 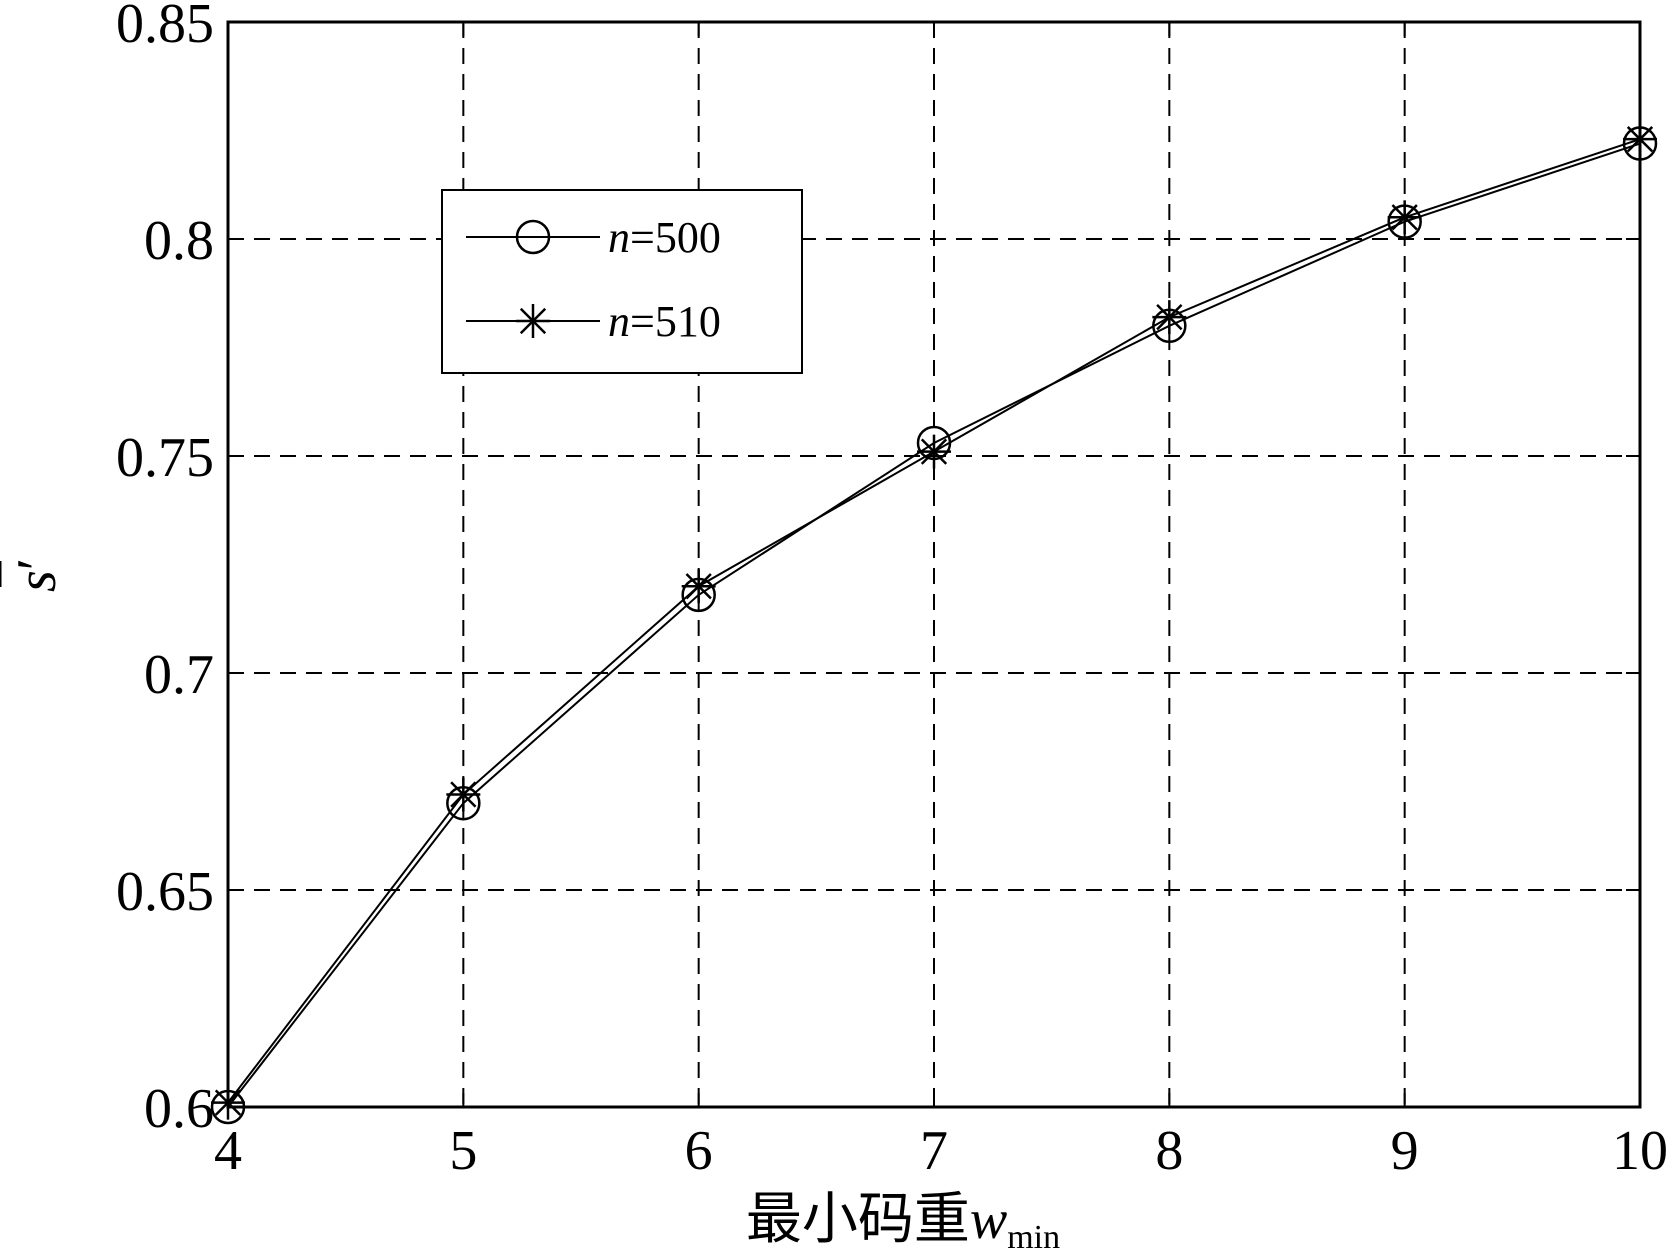 I want to click on svg-text: s′, so click(x=37, y=575).